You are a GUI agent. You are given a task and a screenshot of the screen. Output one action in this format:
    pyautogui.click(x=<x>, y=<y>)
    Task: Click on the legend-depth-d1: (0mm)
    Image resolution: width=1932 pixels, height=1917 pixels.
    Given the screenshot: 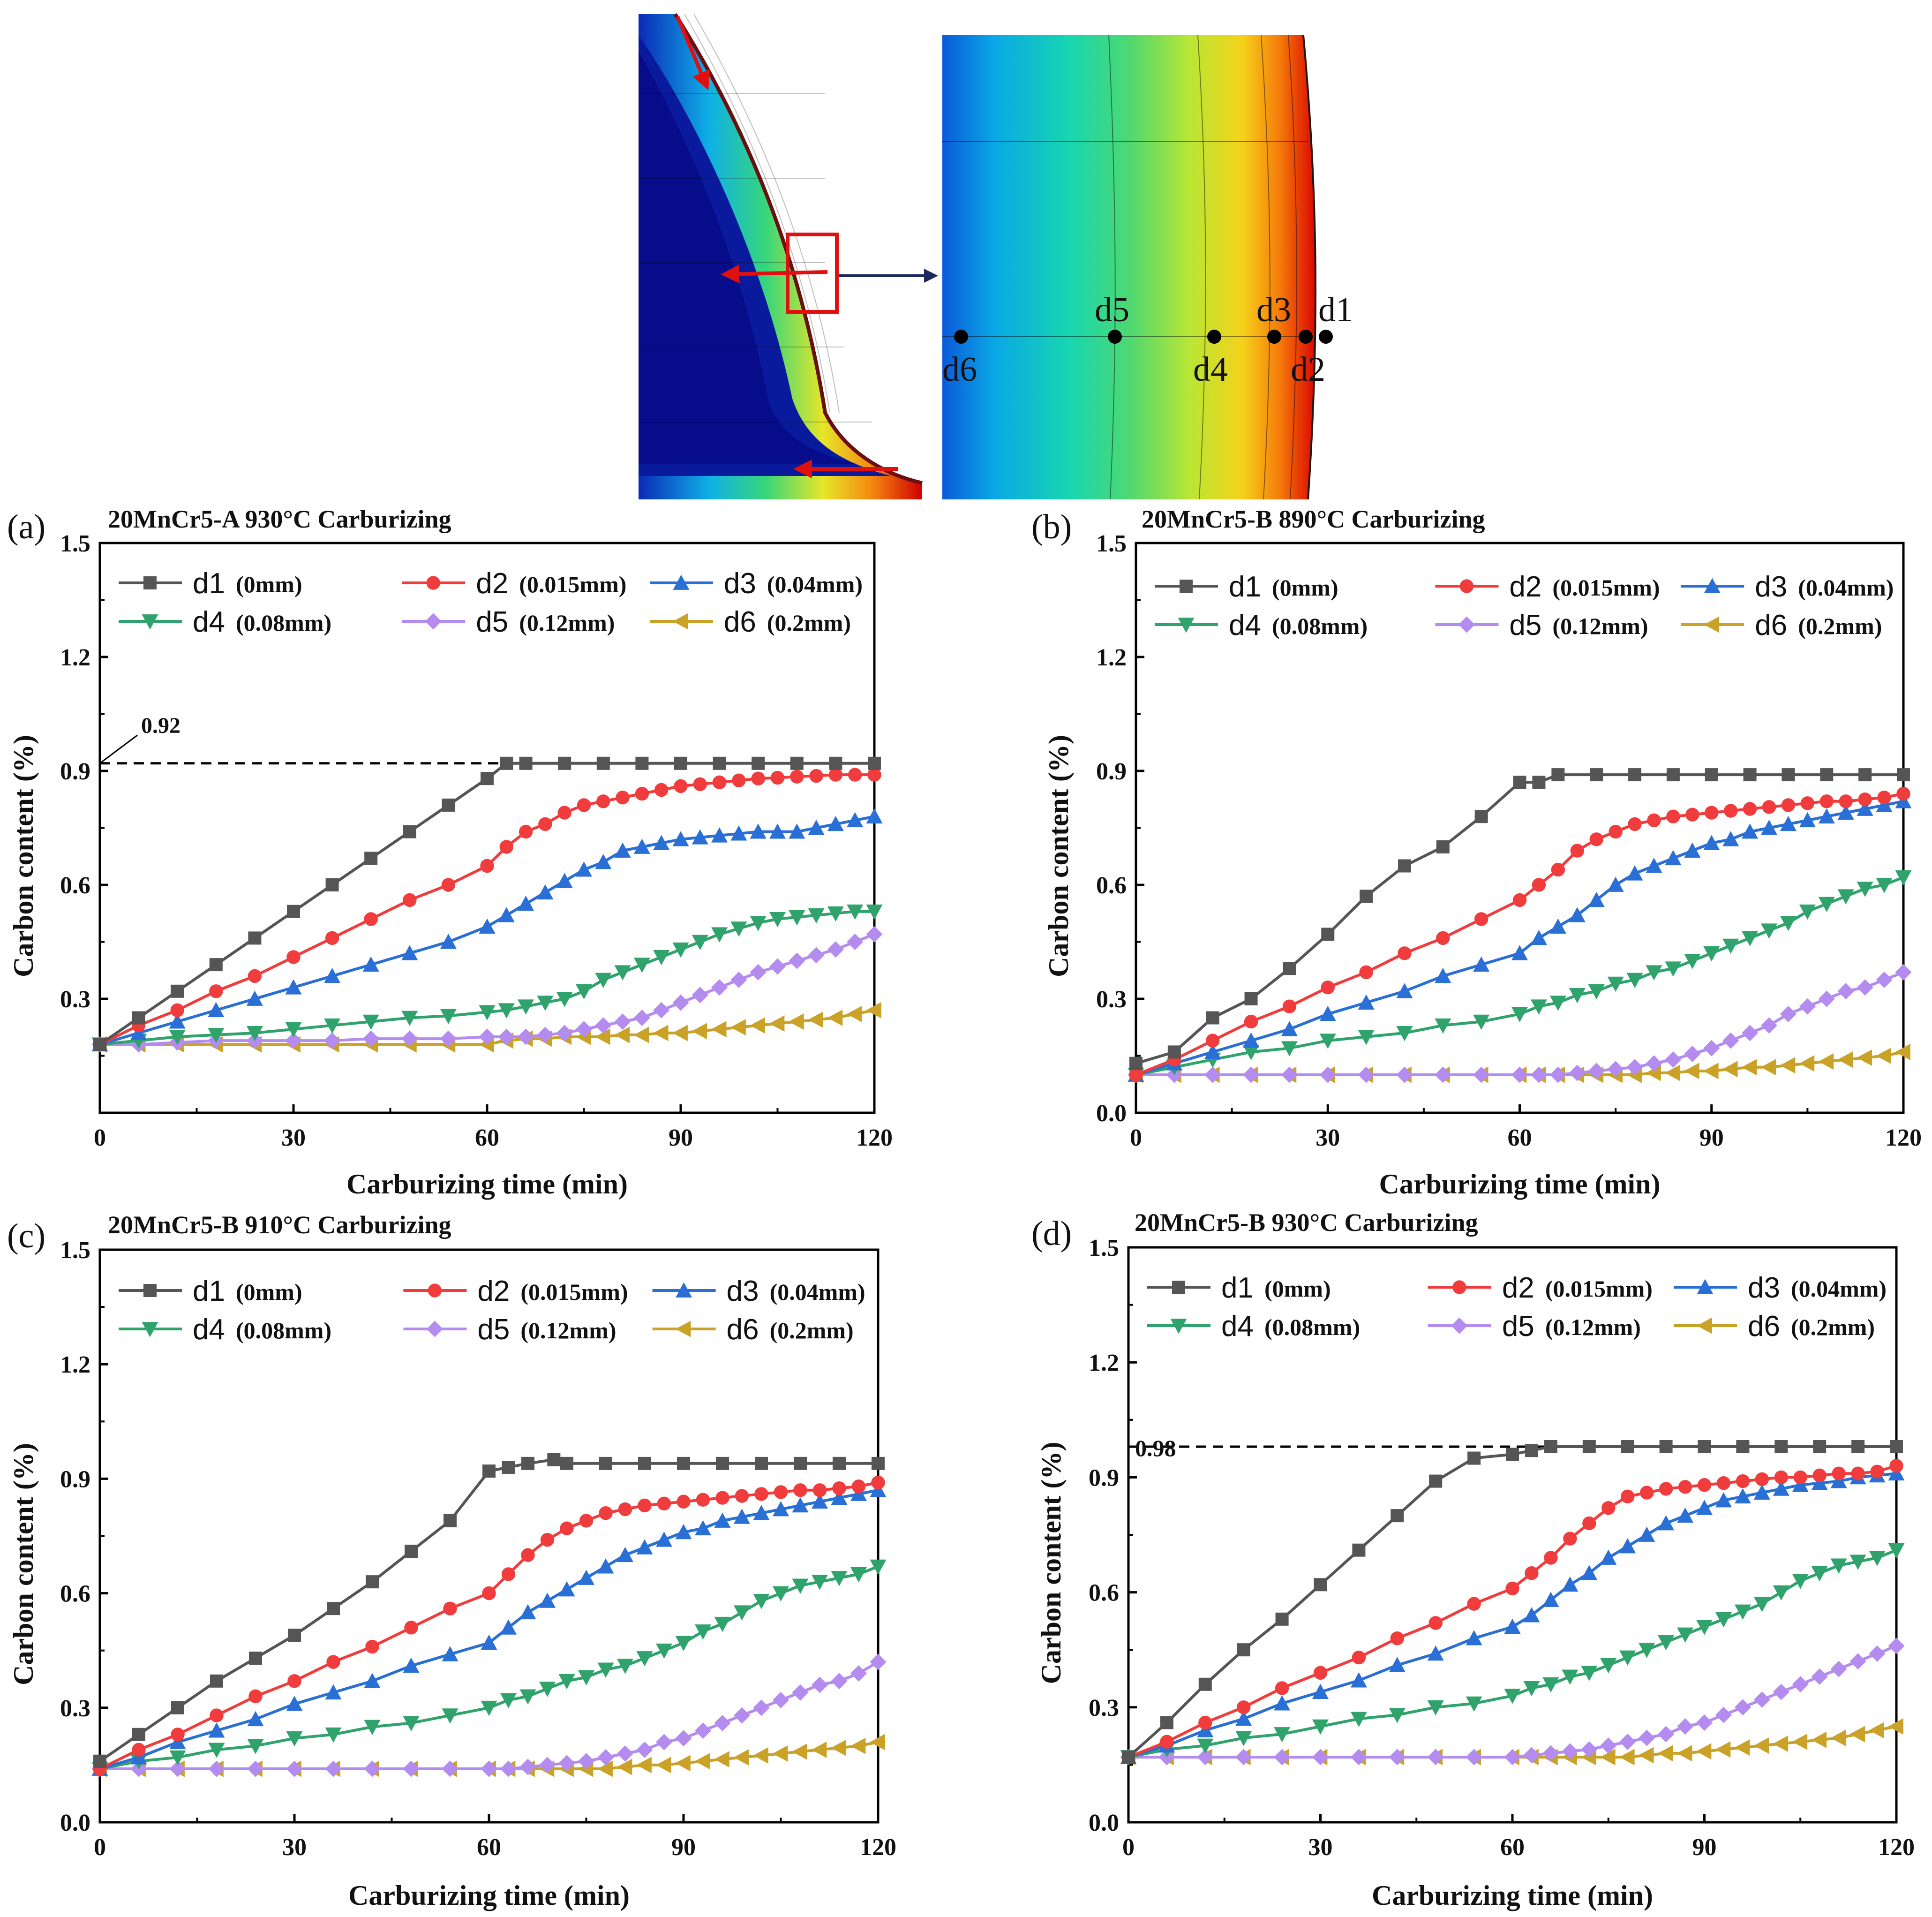 What is the action you would take?
    pyautogui.click(x=1297, y=1288)
    